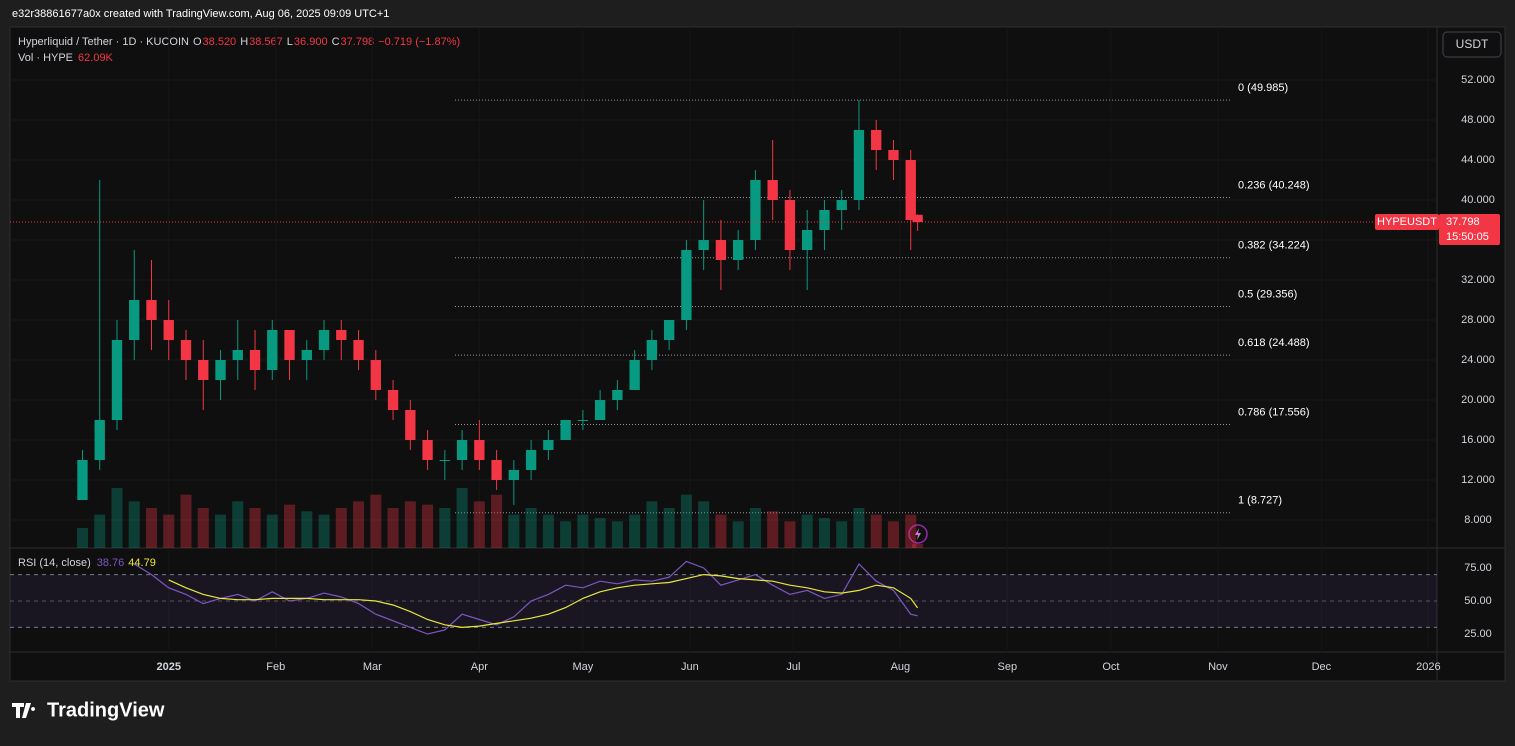  I want to click on rsi-tick-label: 25.00, so click(1478, 634).